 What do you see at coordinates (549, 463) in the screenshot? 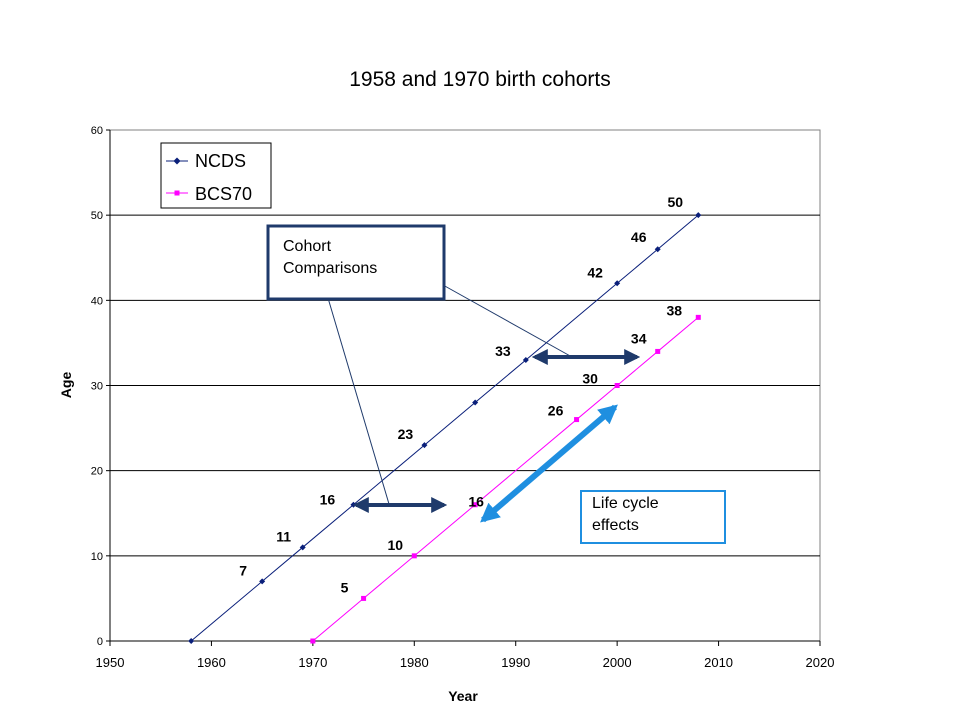
I see `life-cycle-arrow` at bounding box center [549, 463].